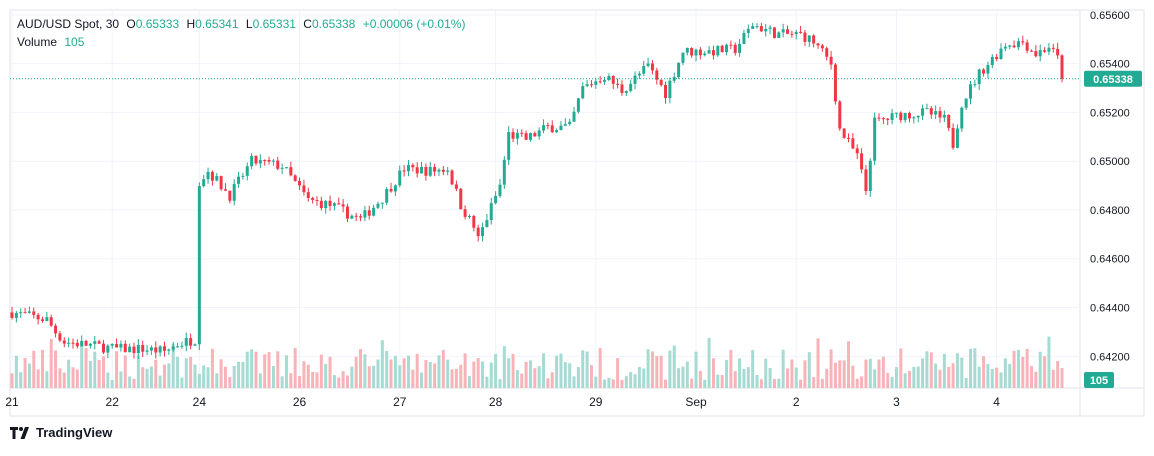 Image resolution: width=1154 pixels, height=456 pixels. Describe the element at coordinates (1110, 162) in the screenshot. I see `y-tick-label: 0.65000` at that location.